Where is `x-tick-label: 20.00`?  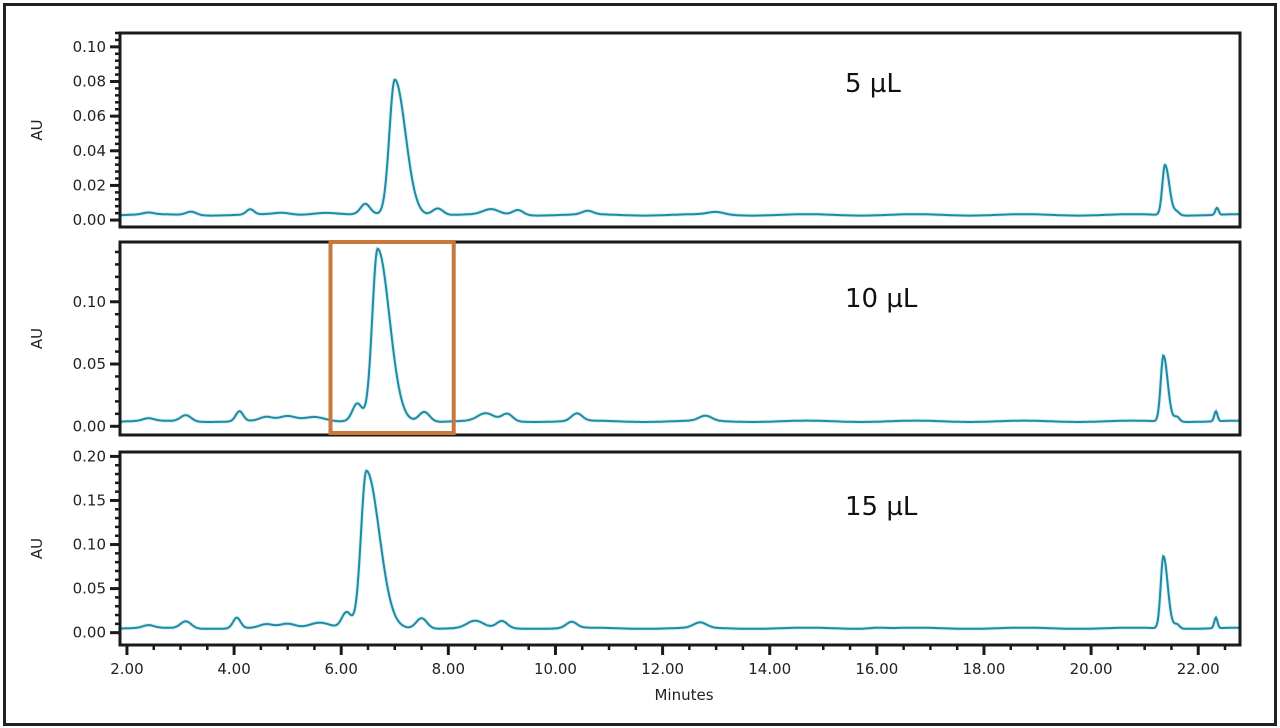
x-tick-label: 20.00 is located at coordinates (1091, 669).